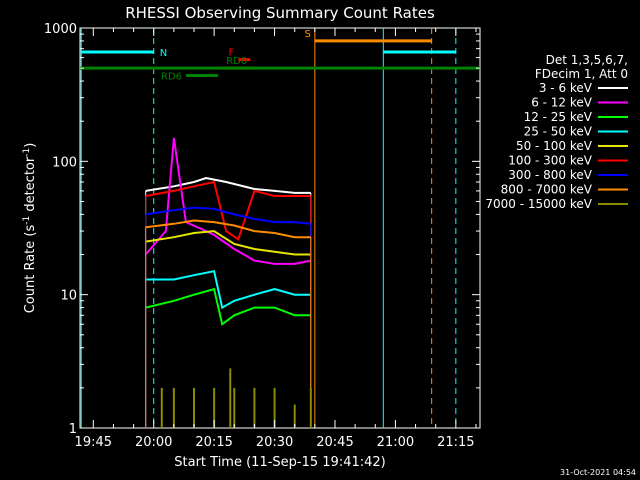  What do you see at coordinates (547, 190) in the screenshot?
I see `legend-label: 800 - 7000 keV` at bounding box center [547, 190].